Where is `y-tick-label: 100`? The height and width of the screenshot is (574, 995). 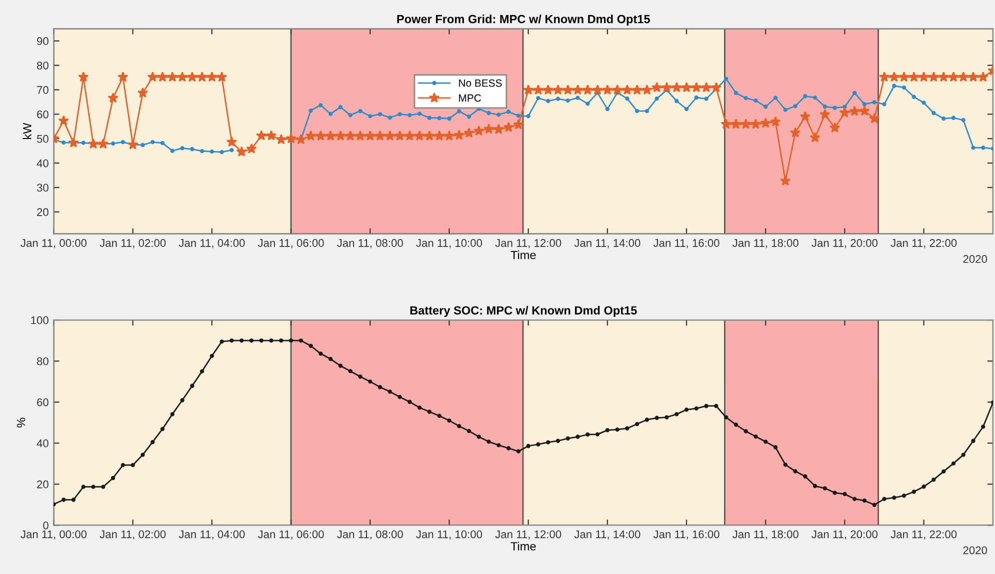
y-tick-label: 100 is located at coordinates (39, 320).